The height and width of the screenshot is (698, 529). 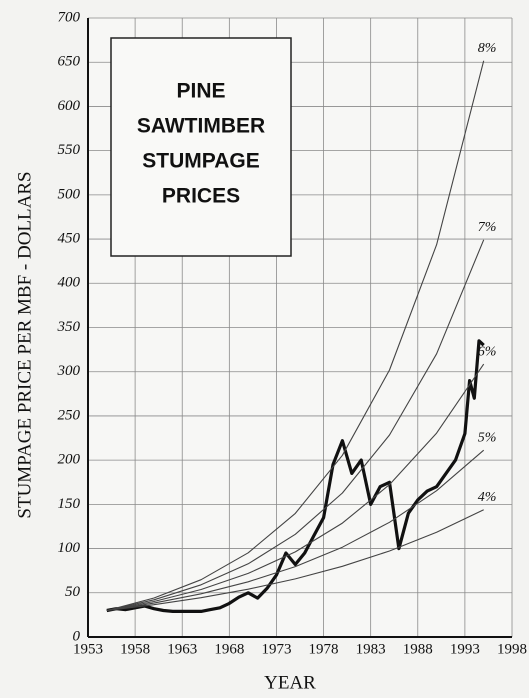 I want to click on title-box, so click(x=201, y=147).